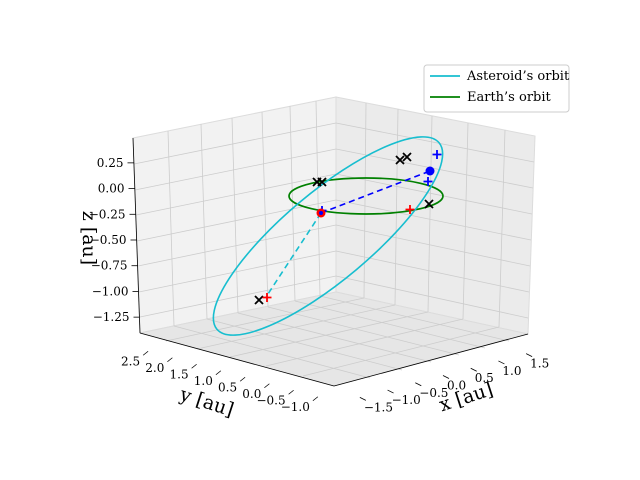 This screenshot has width=640, height=480. Describe the element at coordinates (511, 371) in the screenshot. I see `x-axis-tick-label: 1.0` at that location.